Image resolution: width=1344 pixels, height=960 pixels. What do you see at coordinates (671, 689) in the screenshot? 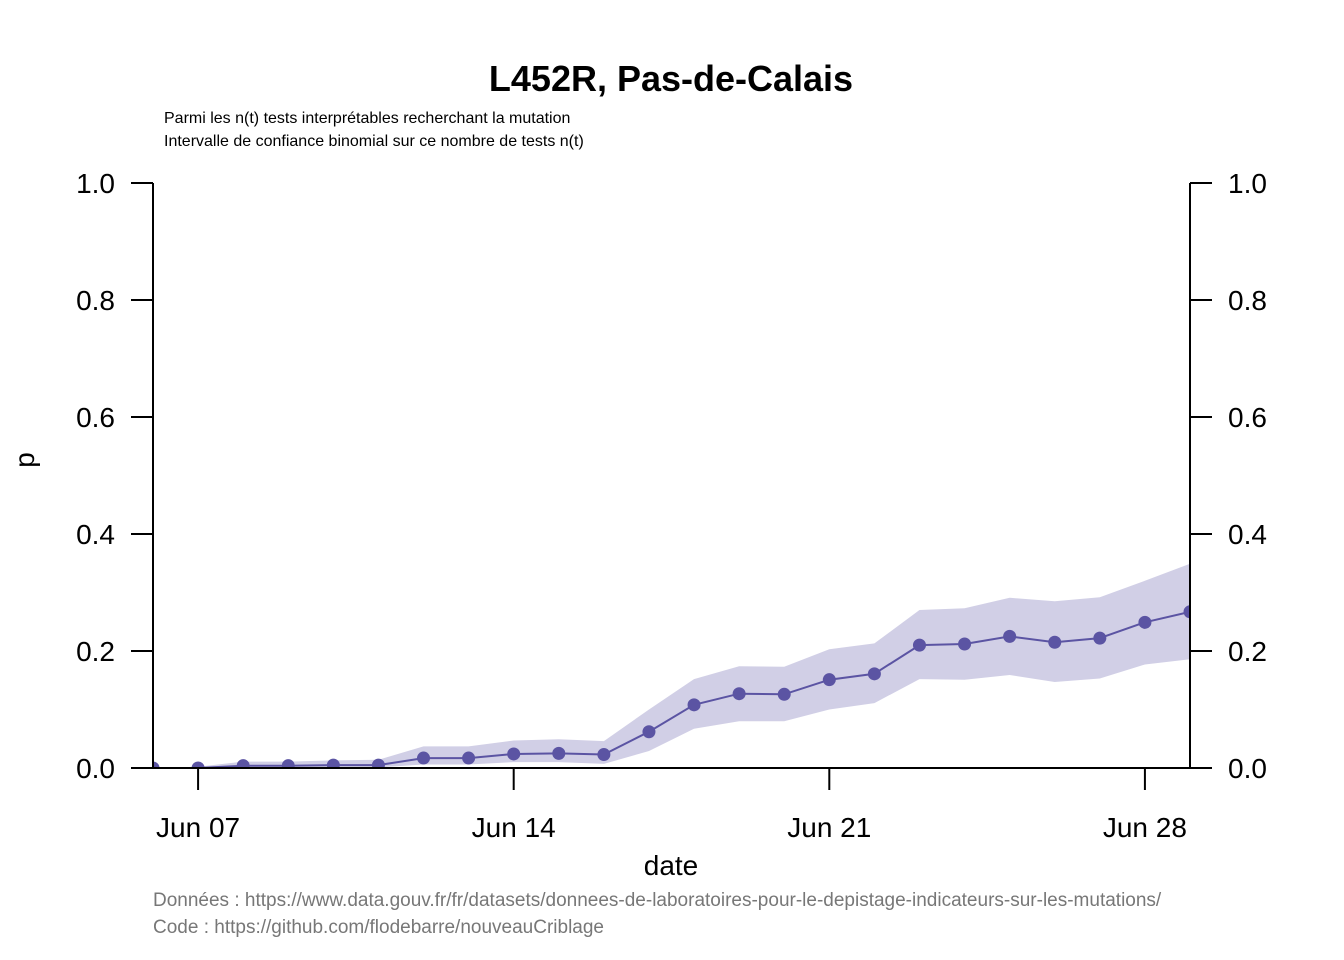
I see `series-line` at bounding box center [671, 689].